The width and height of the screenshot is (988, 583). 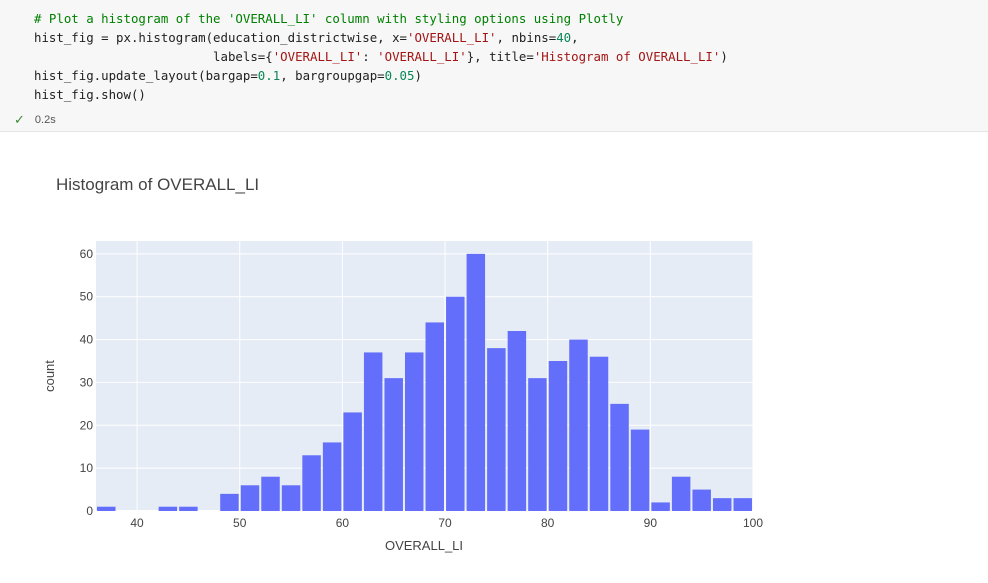 What do you see at coordinates (500, 56) in the screenshot?
I see `code-token: }, title=` at bounding box center [500, 56].